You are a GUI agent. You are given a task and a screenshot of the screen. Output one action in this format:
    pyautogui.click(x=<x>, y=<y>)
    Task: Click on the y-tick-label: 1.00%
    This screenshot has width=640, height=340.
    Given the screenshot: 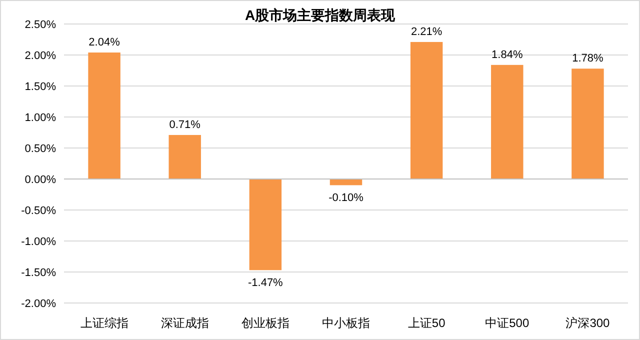 What is the action you would take?
    pyautogui.click(x=40, y=118)
    